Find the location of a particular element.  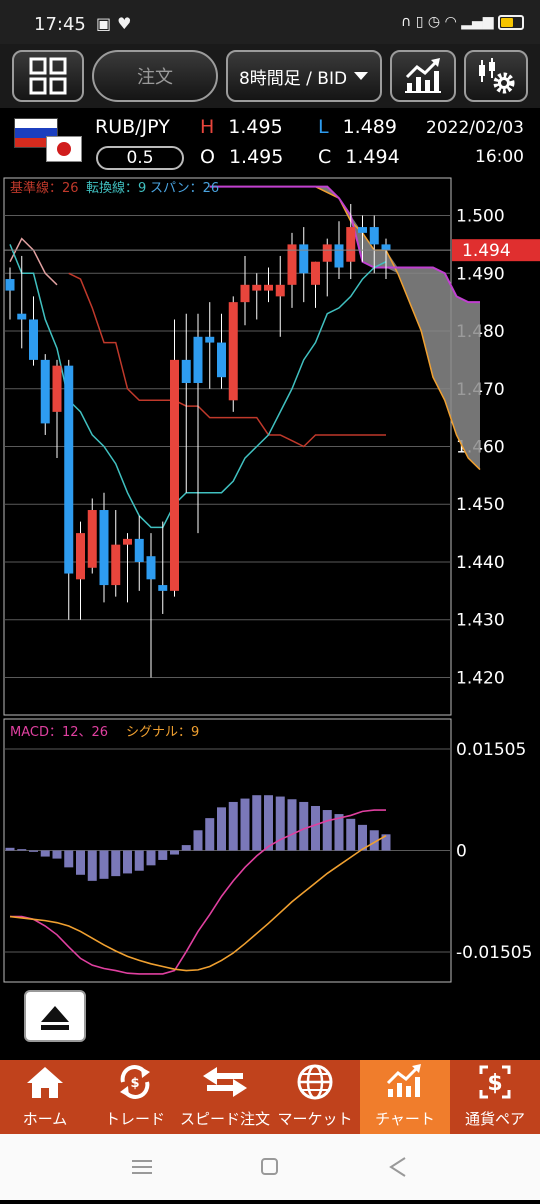

indicator-legend-item: 基準線：26 is located at coordinates (44, 188).